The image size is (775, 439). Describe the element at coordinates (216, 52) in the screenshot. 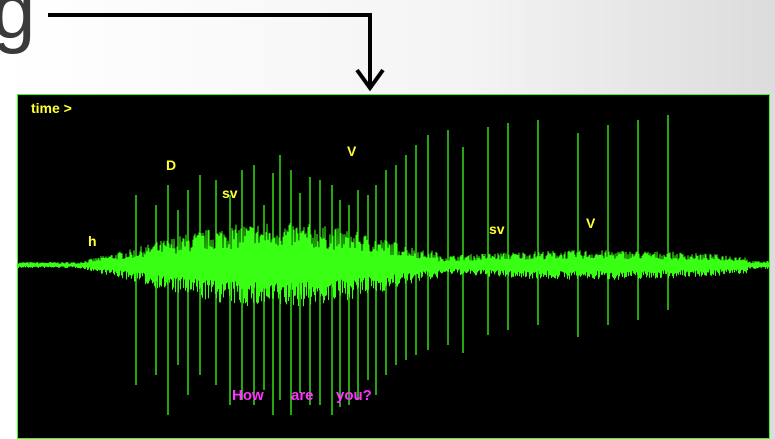

I see `pointer-arrow-icon` at that location.